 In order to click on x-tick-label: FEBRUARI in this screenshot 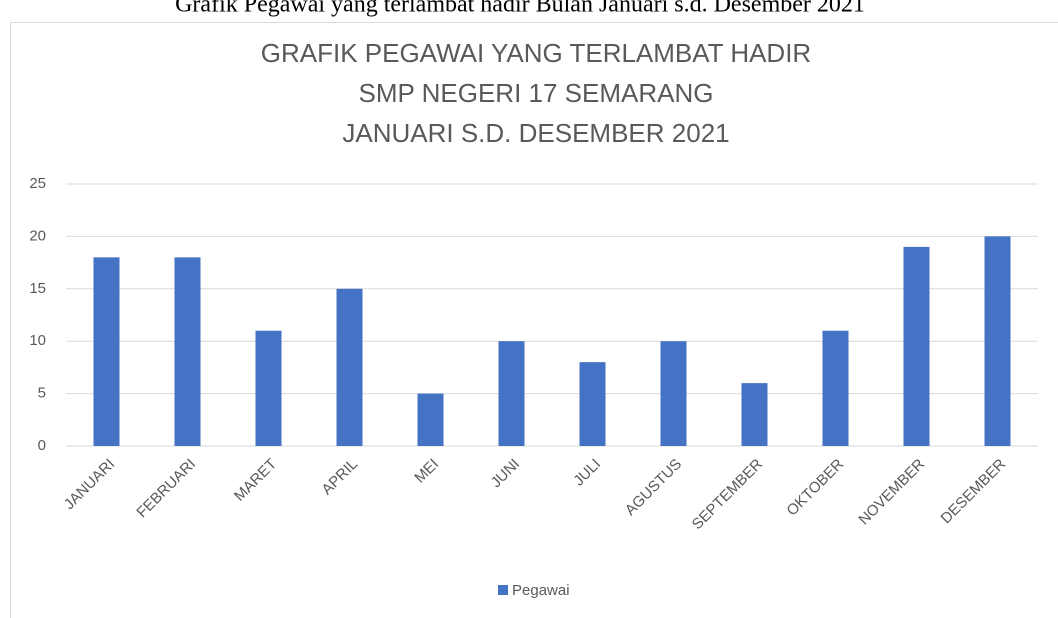, I will do `click(166, 489)`.